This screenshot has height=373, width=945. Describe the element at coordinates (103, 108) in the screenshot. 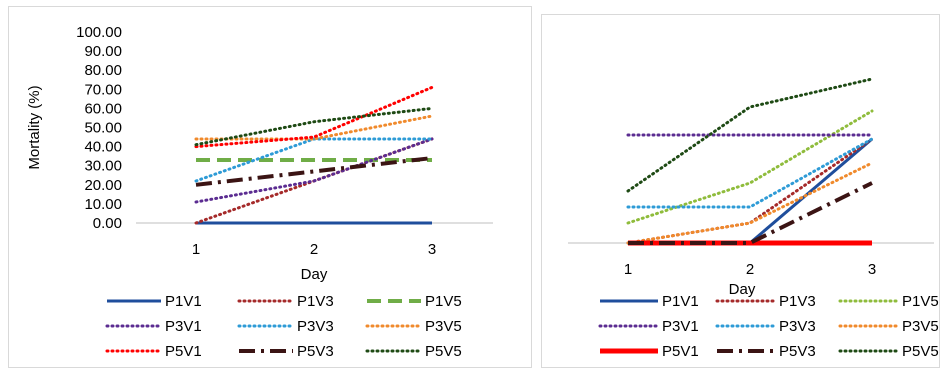

I see `y-tick-label: 60.00` at that location.